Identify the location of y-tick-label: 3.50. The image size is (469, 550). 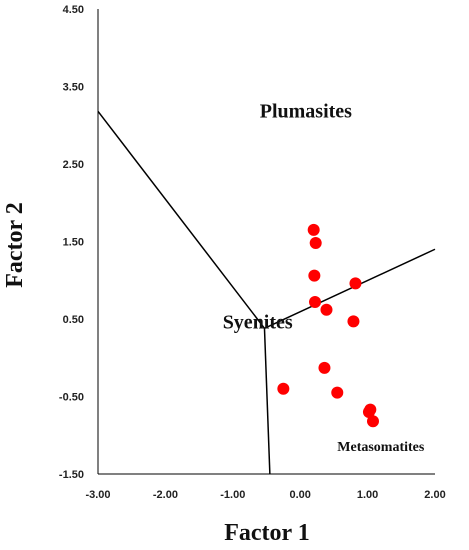
(73, 88).